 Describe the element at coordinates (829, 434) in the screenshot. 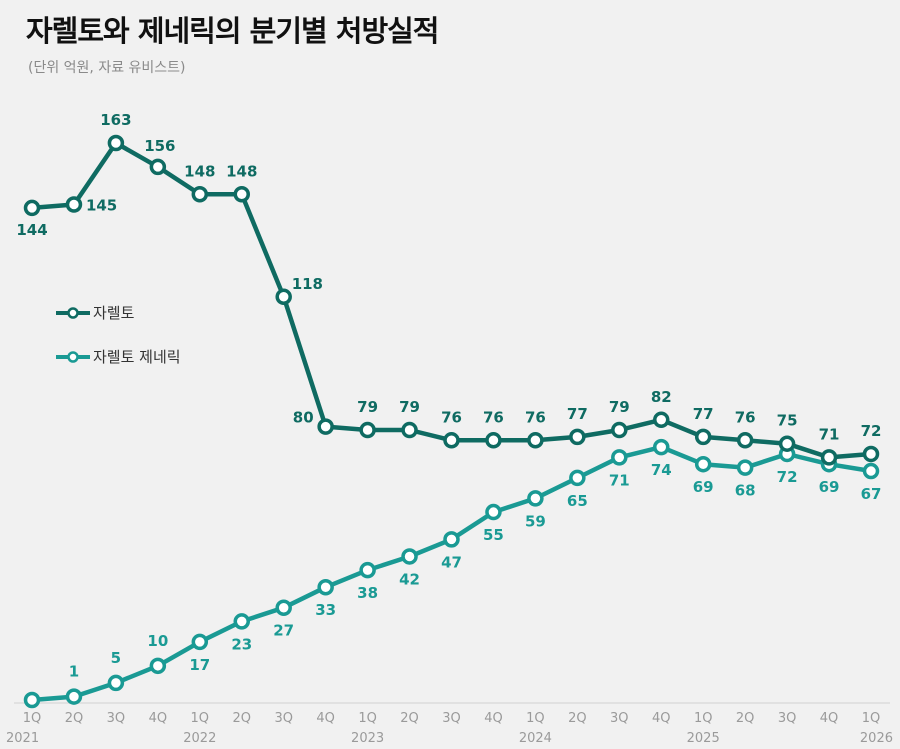

I see `data-label-0-19: 71` at that location.